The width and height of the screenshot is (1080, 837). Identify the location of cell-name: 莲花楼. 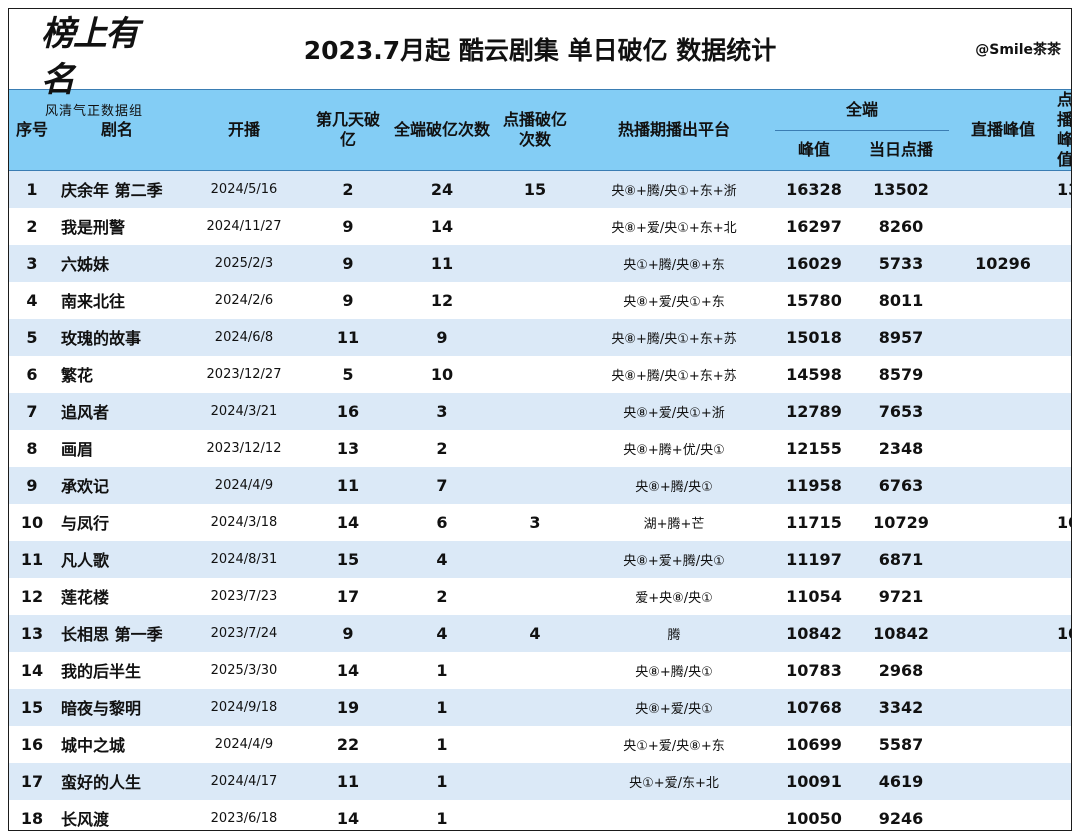
(117, 596).